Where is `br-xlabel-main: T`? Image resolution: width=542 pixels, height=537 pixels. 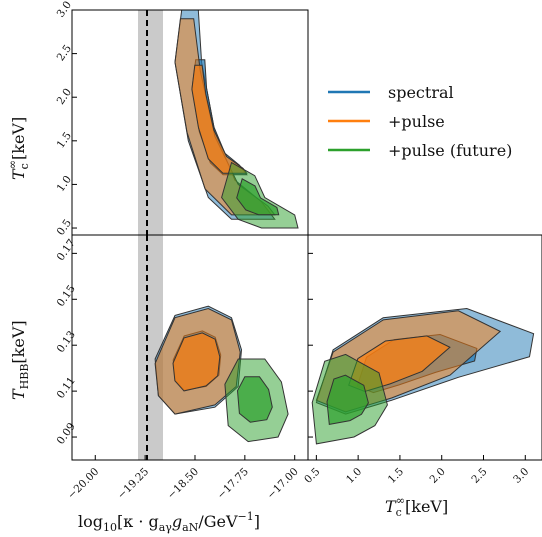 br-xlabel-main: T is located at coordinates (391, 506).